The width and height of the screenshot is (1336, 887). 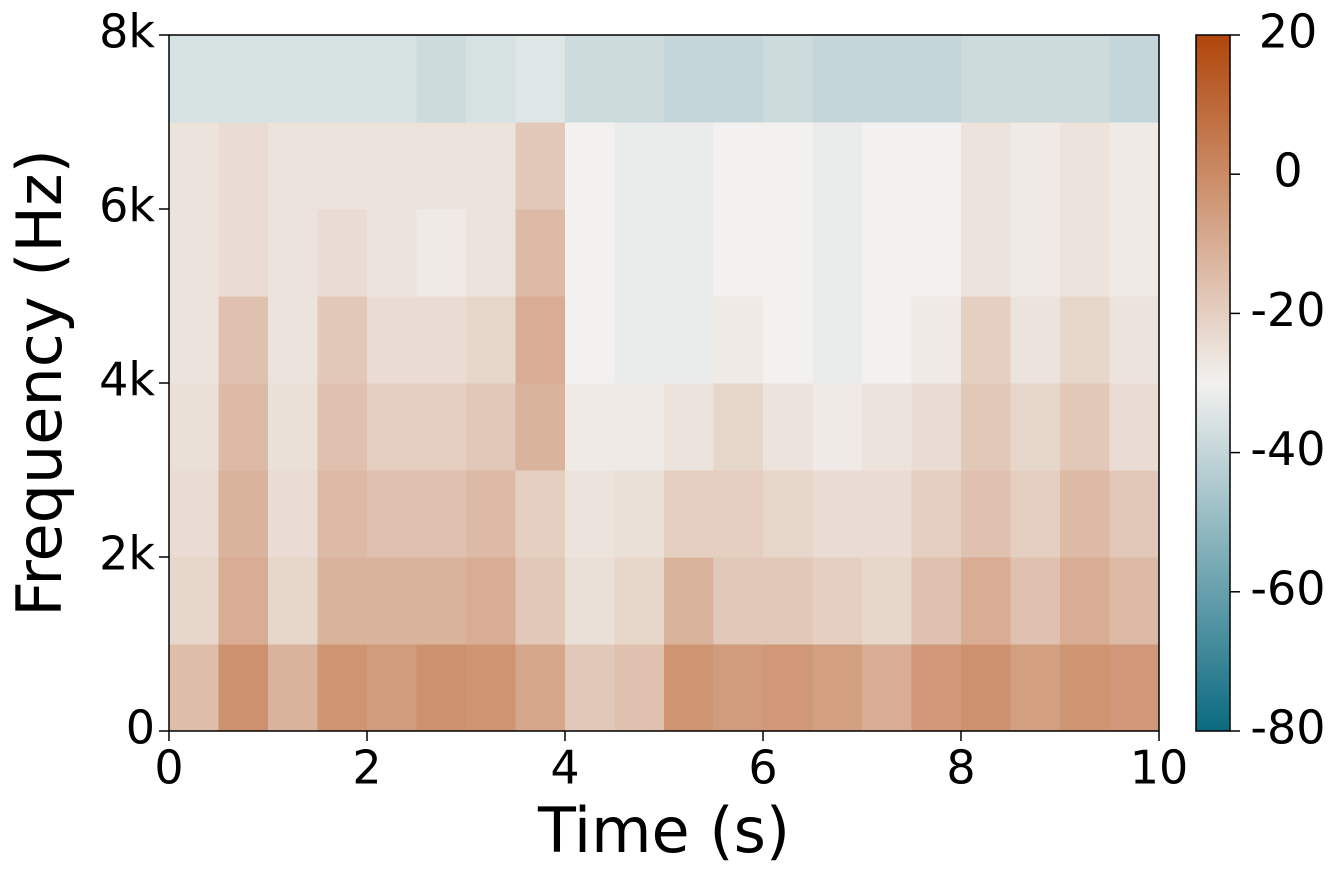 What do you see at coordinates (140, 728) in the screenshot?
I see `y-tick-label: 0` at bounding box center [140, 728].